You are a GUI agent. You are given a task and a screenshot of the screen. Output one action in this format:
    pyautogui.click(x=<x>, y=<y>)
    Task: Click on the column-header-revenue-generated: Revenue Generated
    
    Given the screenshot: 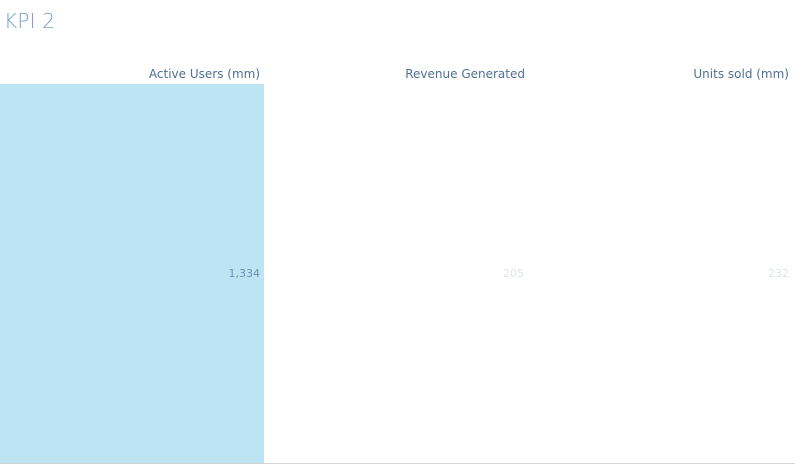 What is the action you would take?
    pyautogui.click(x=465, y=74)
    